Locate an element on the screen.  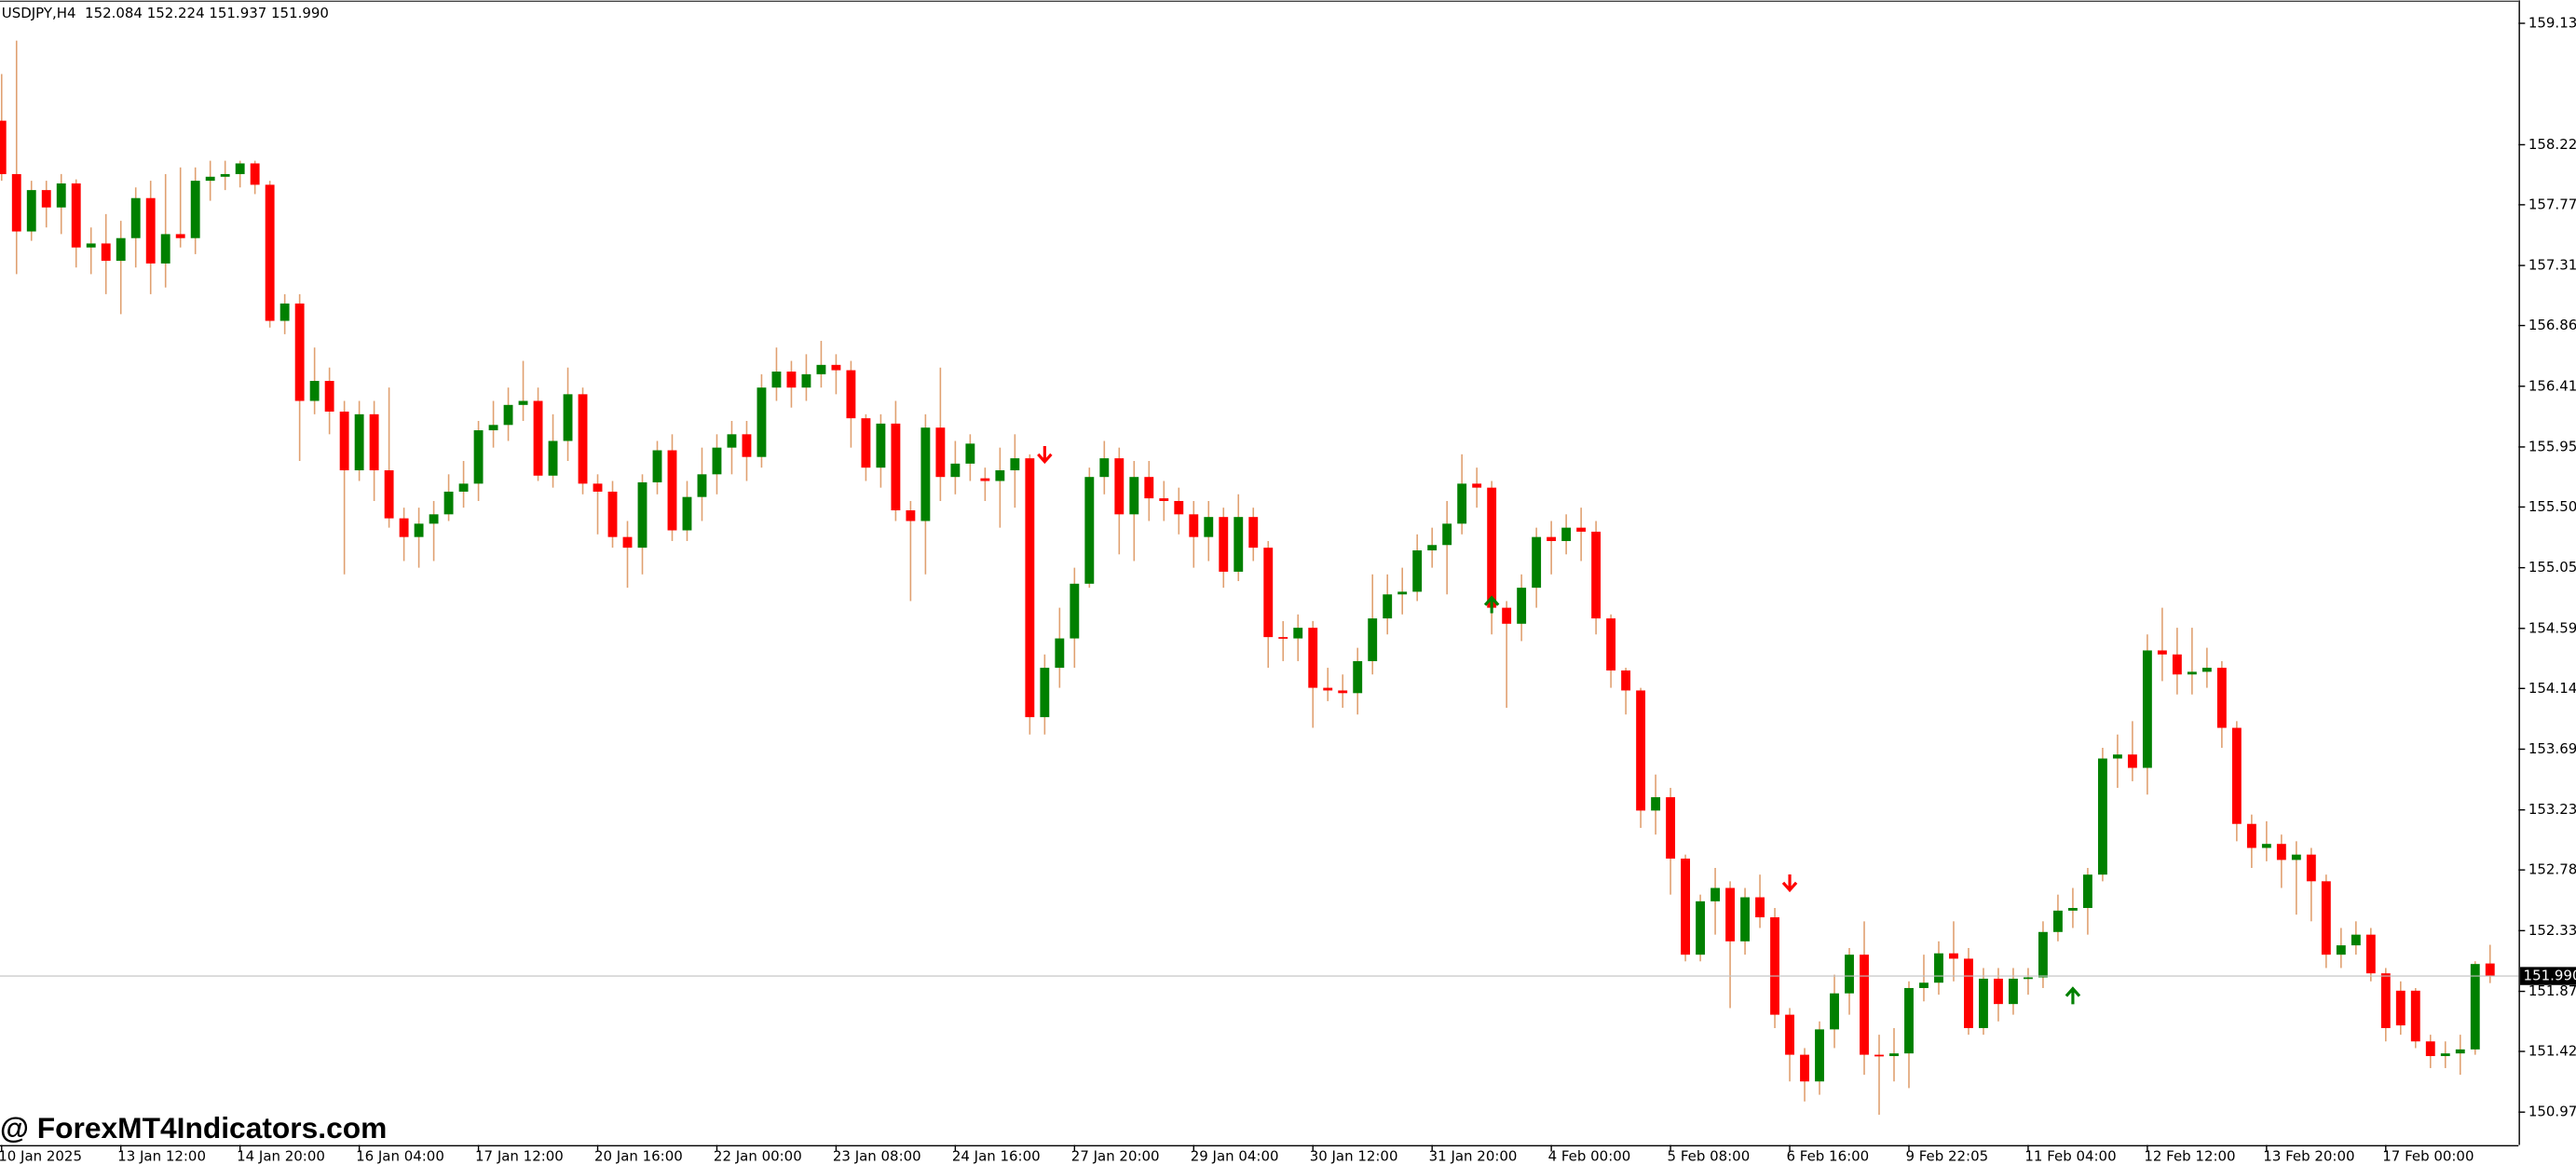
y-tick-label: 155.050 is located at coordinates (2552, 567).